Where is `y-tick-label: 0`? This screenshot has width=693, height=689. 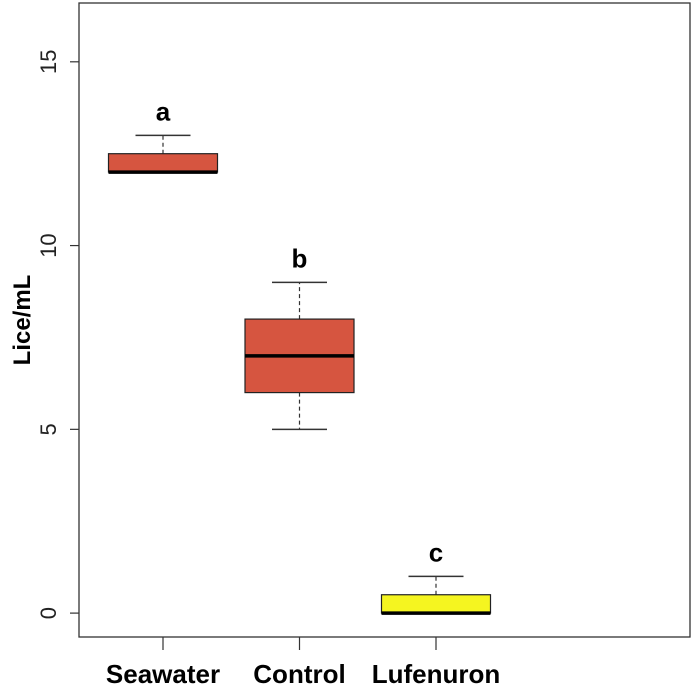 y-tick-label: 0 is located at coordinates (48, 613).